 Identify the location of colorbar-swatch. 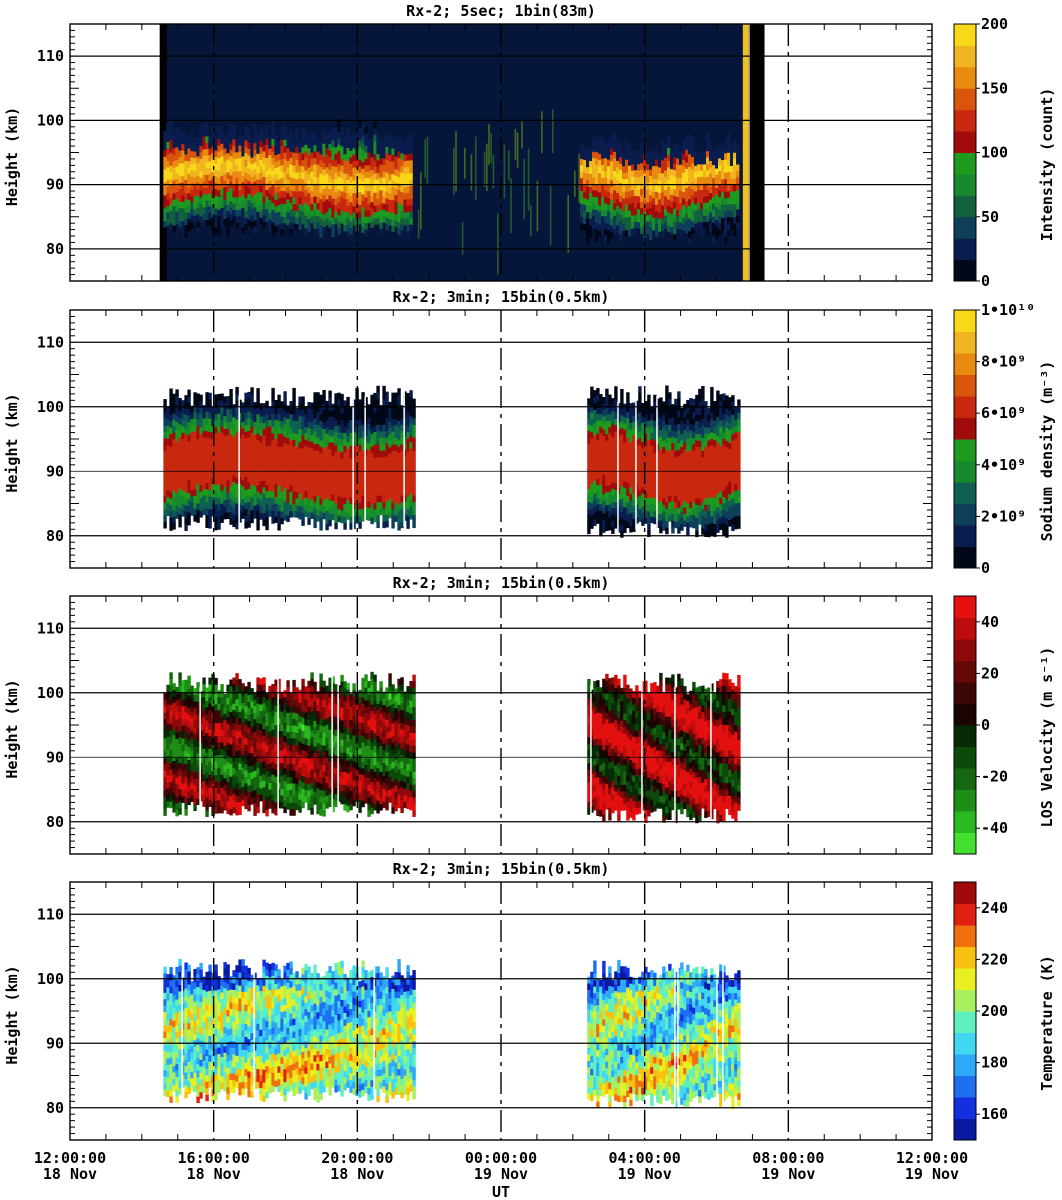
(965, 184).